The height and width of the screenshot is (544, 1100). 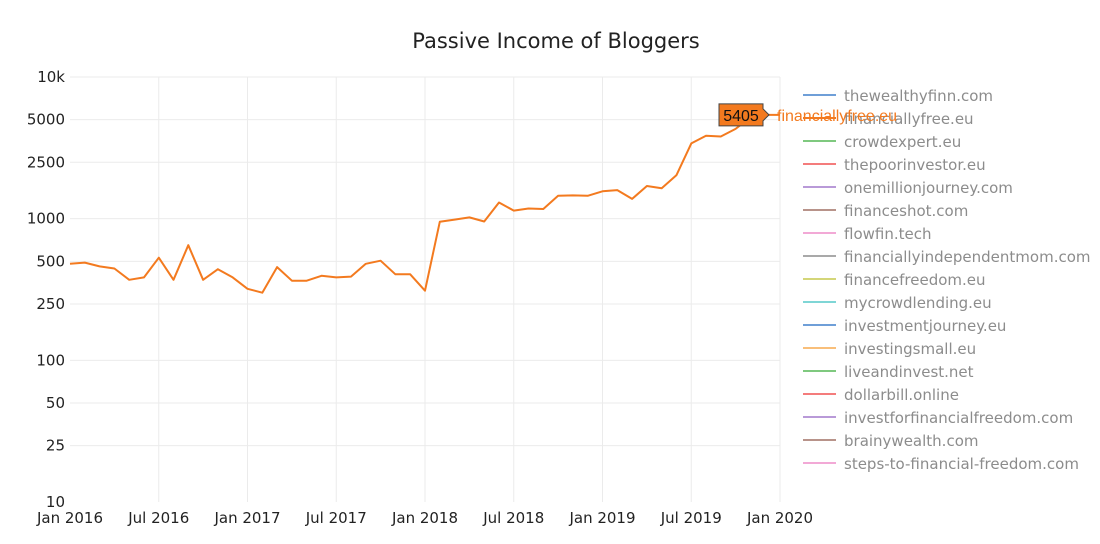 I want to click on legend-item: financeshot.com, so click(x=885, y=211).